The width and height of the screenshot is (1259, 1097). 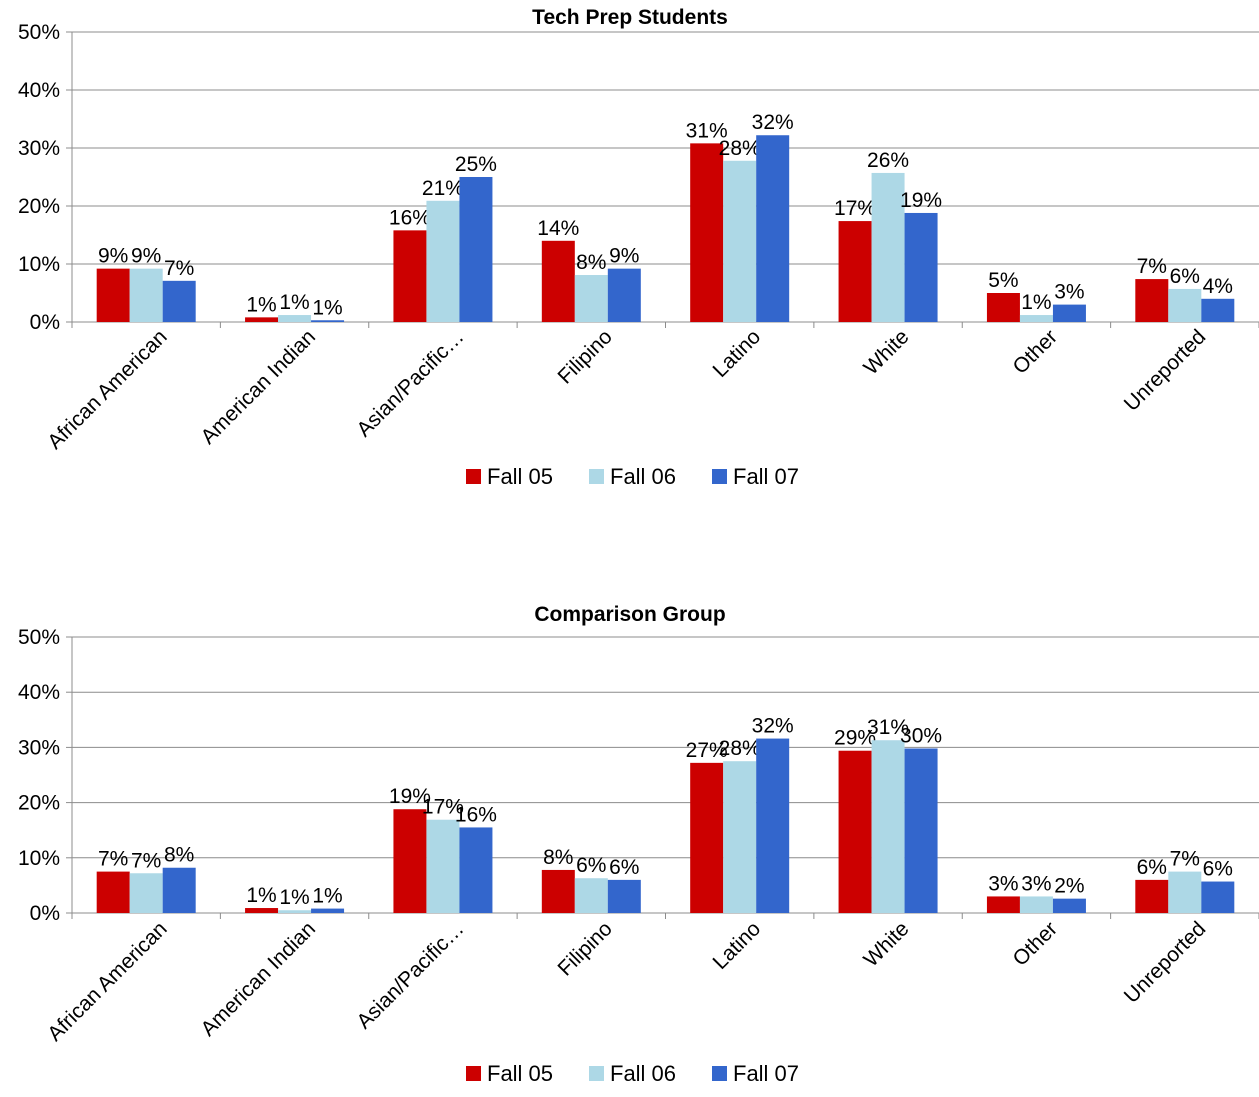 I want to click on data-label: 26%, so click(x=888, y=160).